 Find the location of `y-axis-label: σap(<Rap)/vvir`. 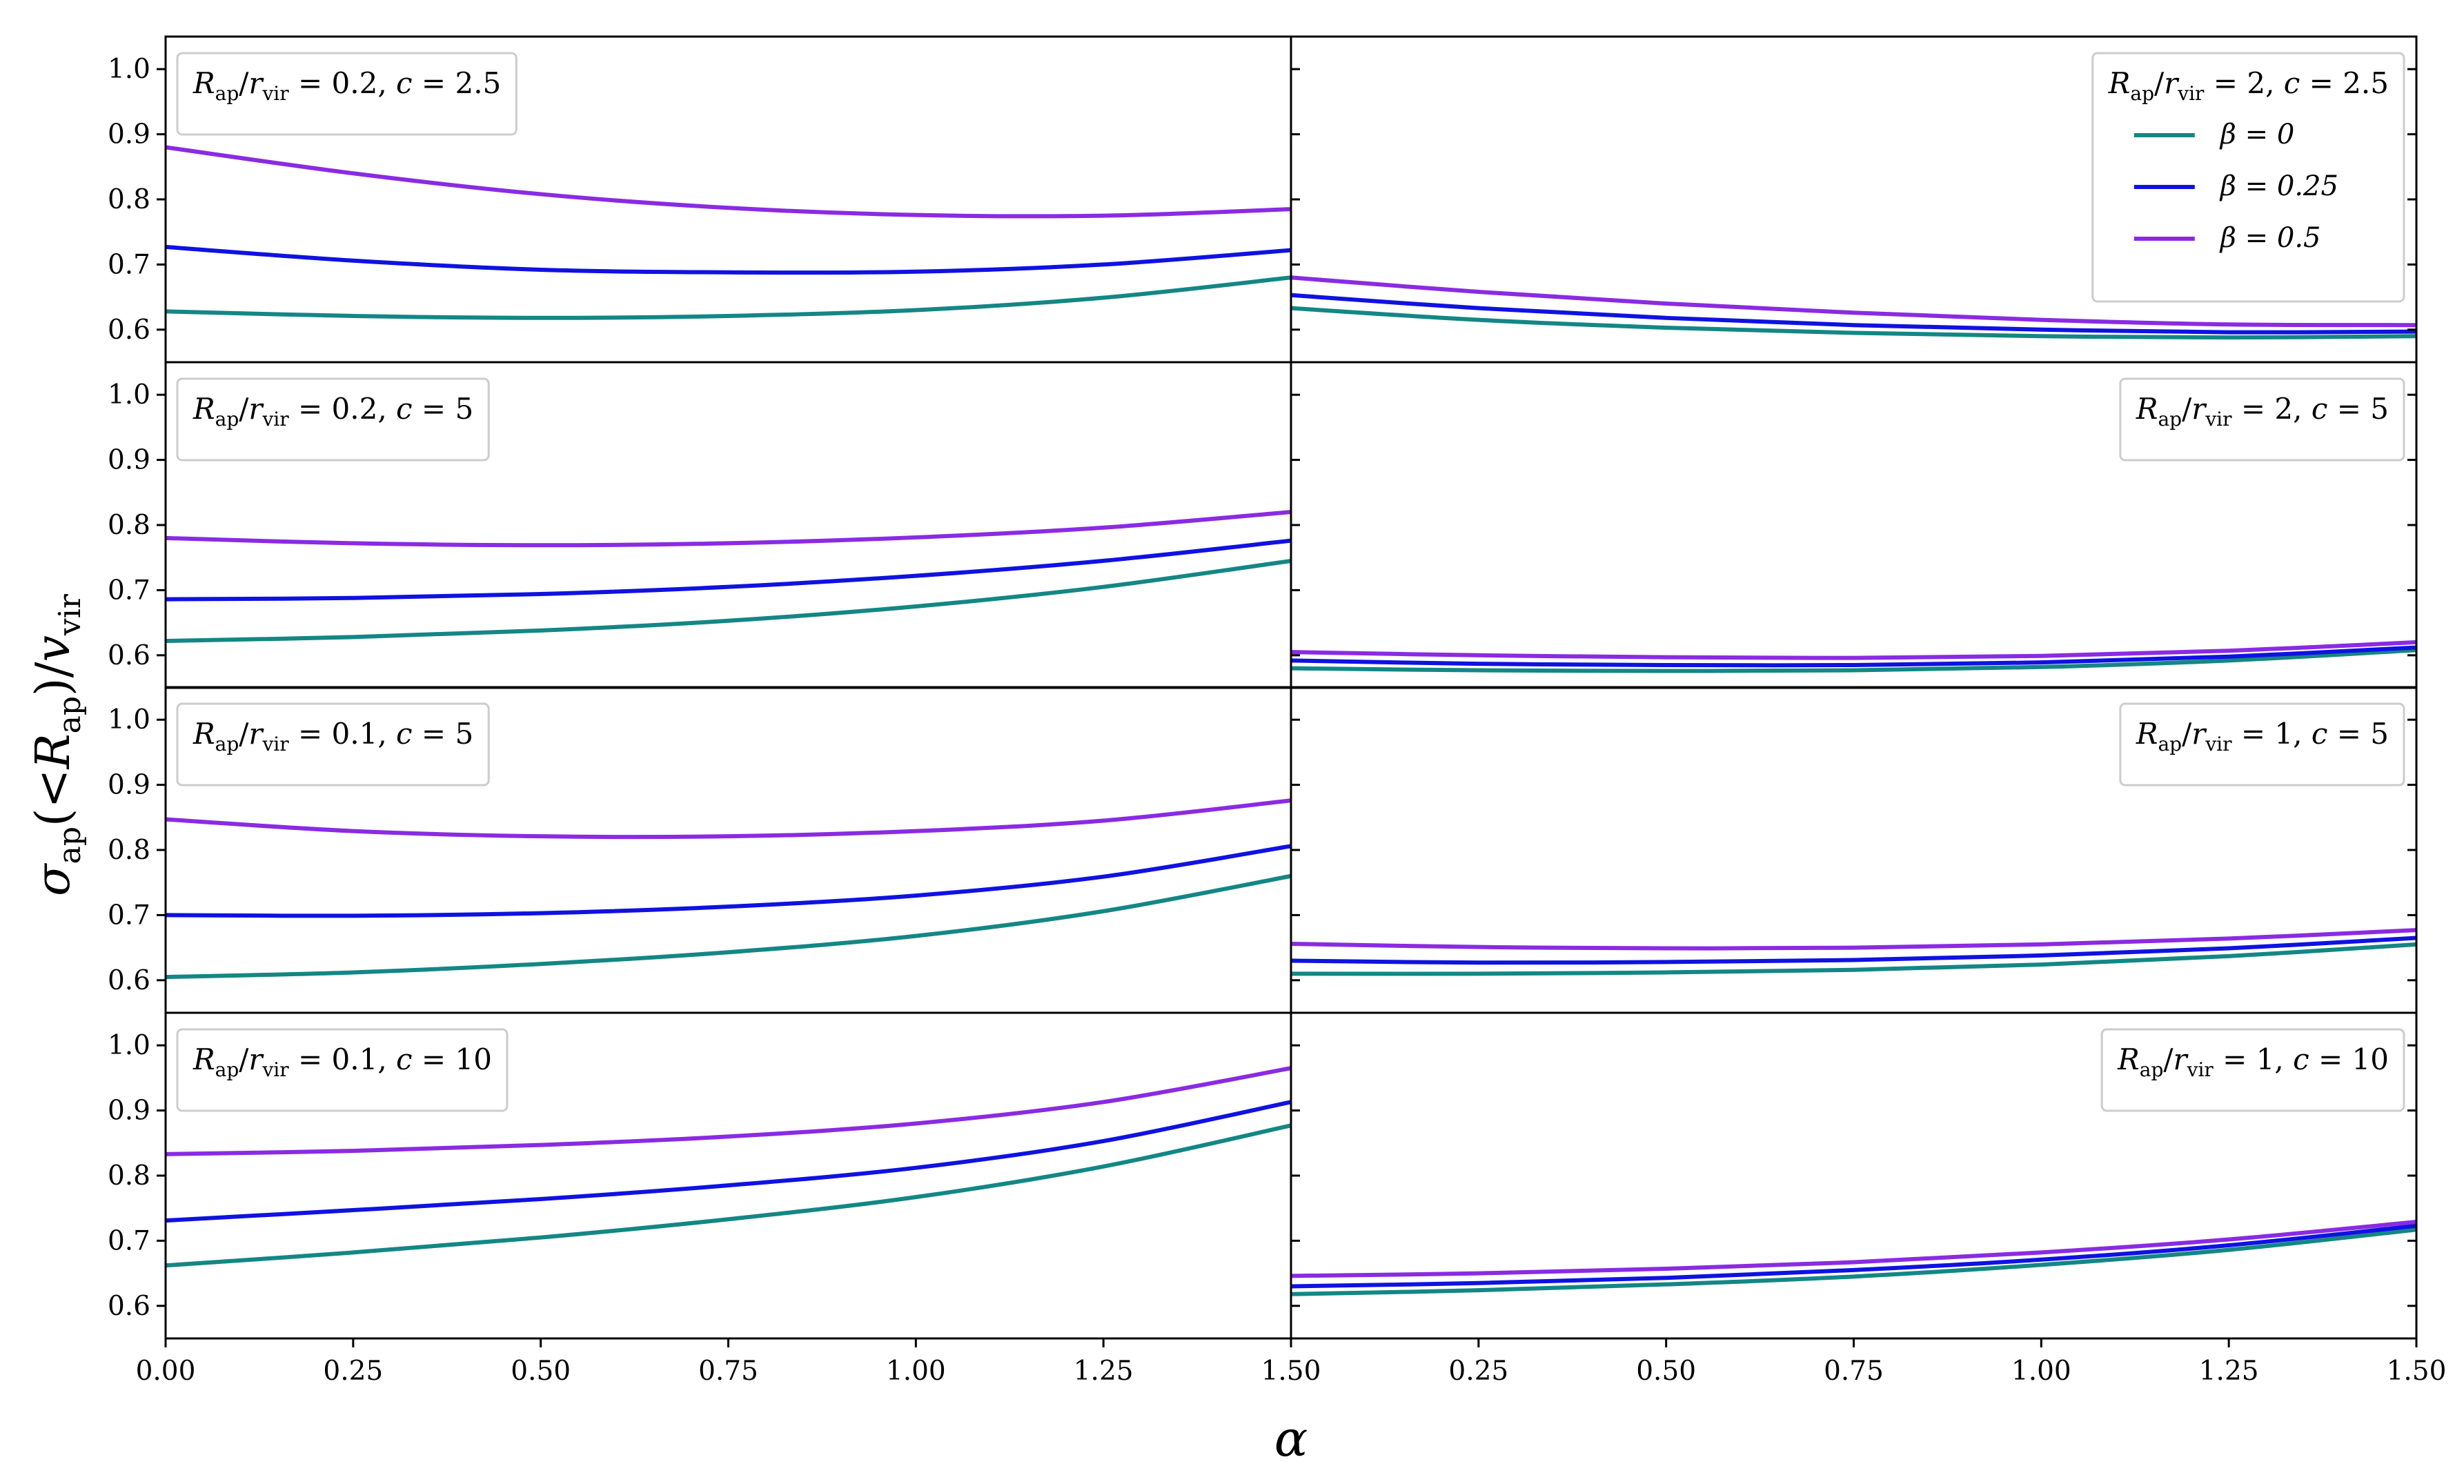

y-axis-label: σap(<Rap)/vvir is located at coordinates (57, 744).